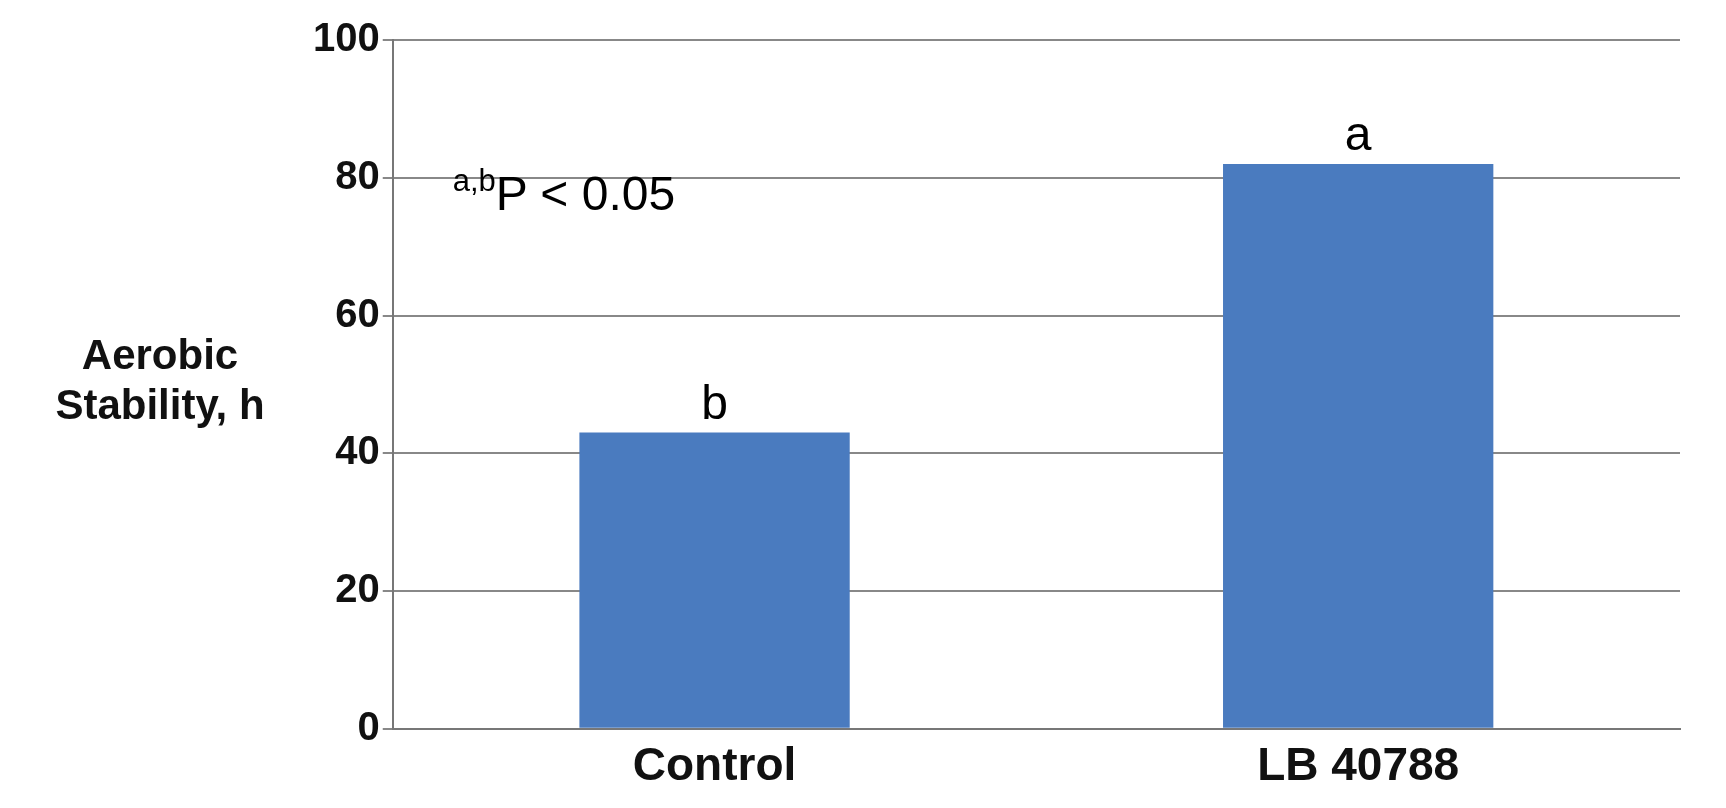 The height and width of the screenshot is (808, 1726). I want to click on y-tick-label: 60, so click(357, 312).